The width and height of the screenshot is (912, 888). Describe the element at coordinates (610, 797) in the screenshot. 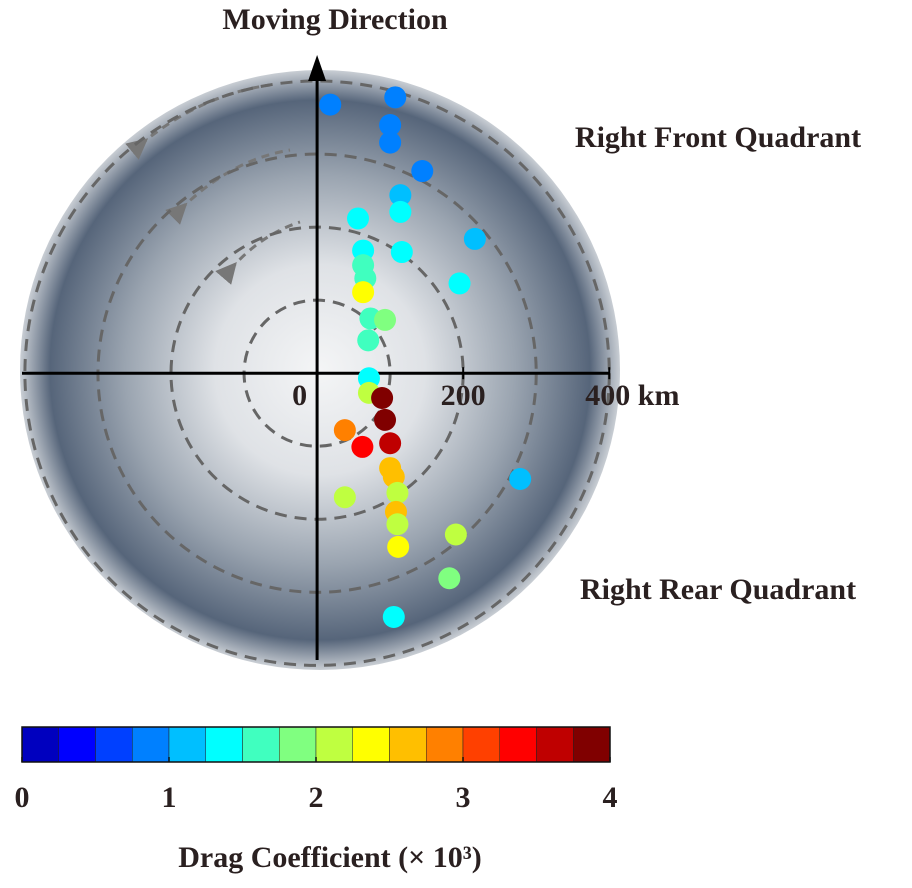

I see `colorbar-tick-label: 4` at that location.